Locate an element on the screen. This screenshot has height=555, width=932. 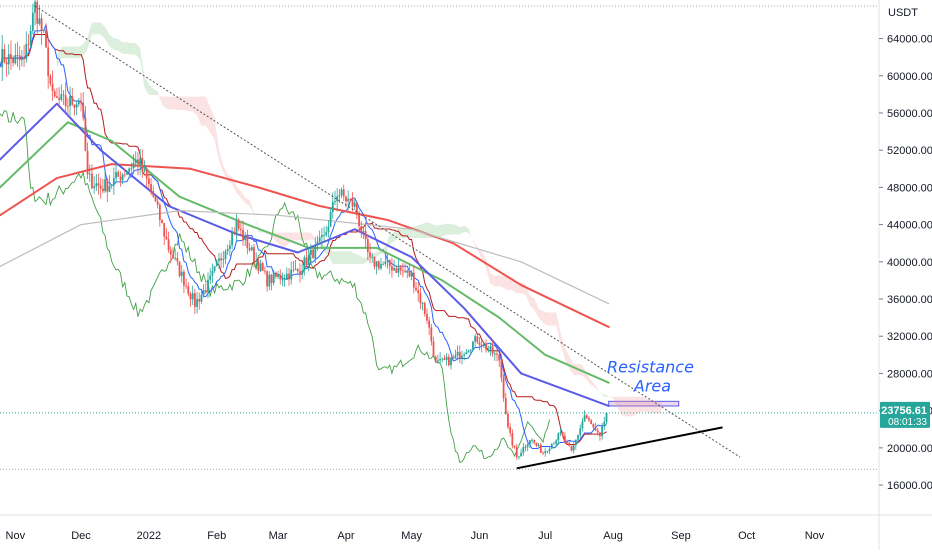
current-price-badge is located at coordinates (905, 414).